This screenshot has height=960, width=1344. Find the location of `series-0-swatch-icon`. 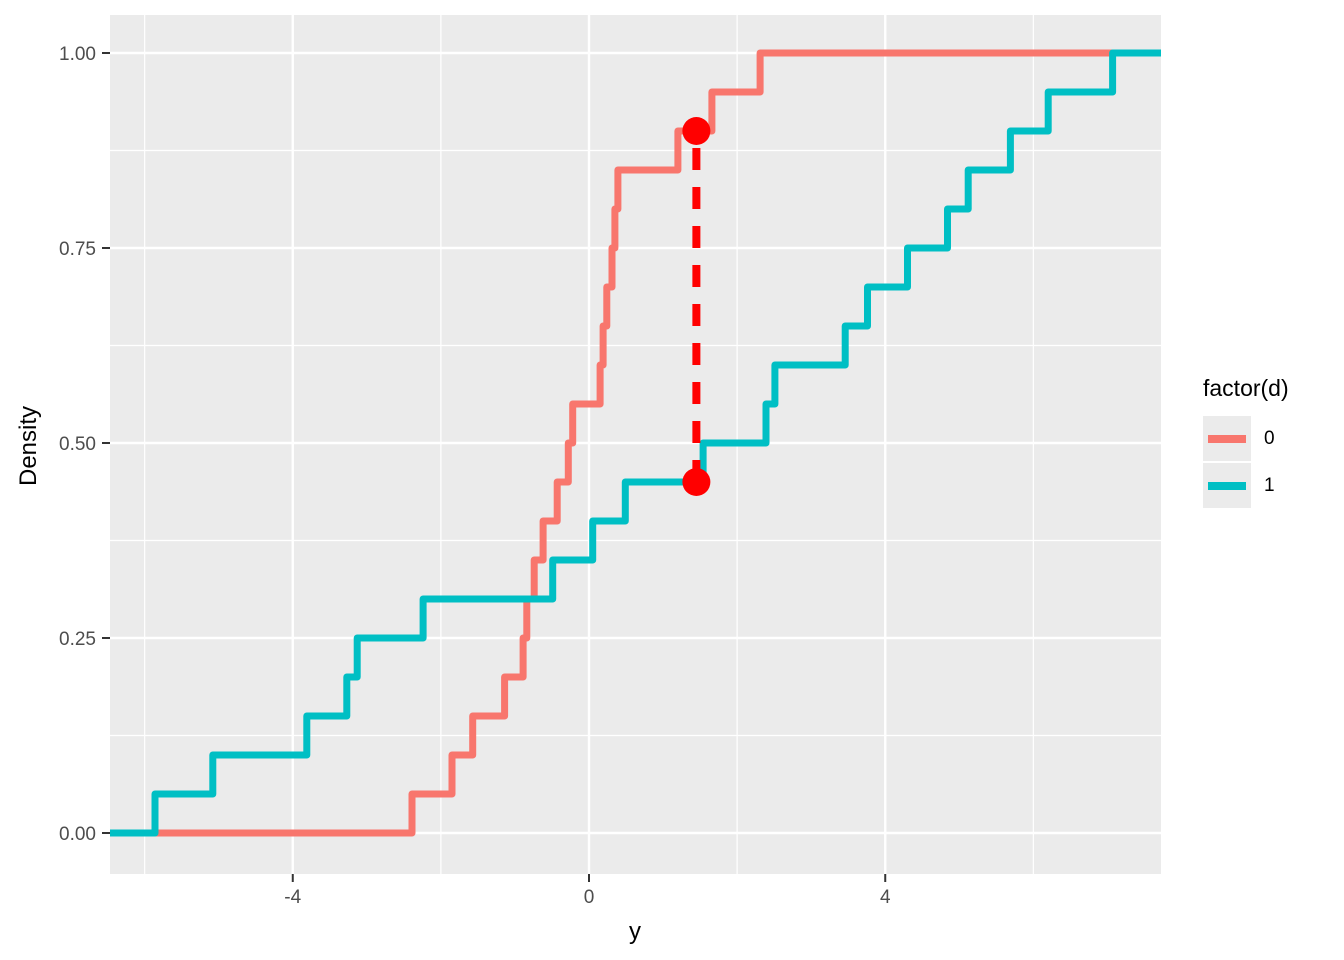

series-0-swatch-icon is located at coordinates (1227, 438).